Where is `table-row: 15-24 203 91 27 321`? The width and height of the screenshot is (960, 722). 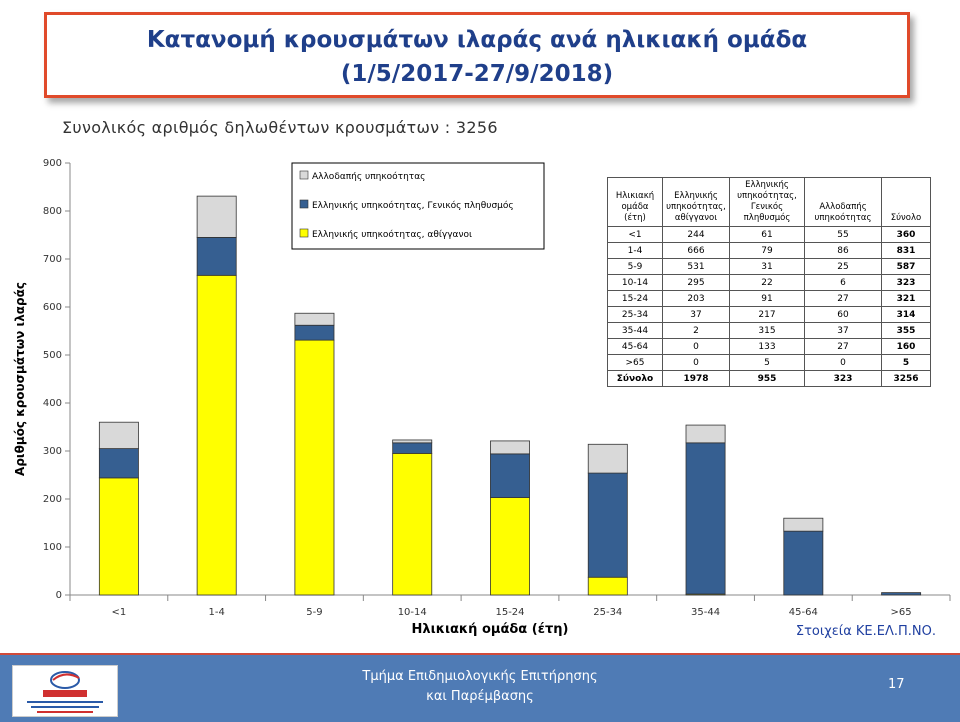
table-row: 15-24 203 91 27 321 is located at coordinates (769, 298).